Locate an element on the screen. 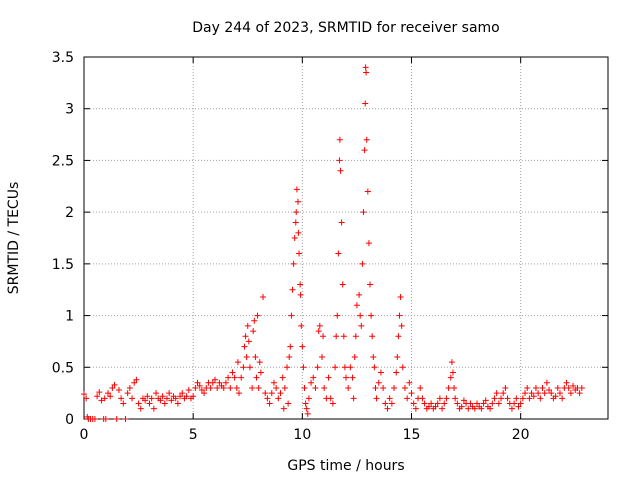 This screenshot has height=480, width=640. x-tick-label: 20 is located at coordinates (521, 435).